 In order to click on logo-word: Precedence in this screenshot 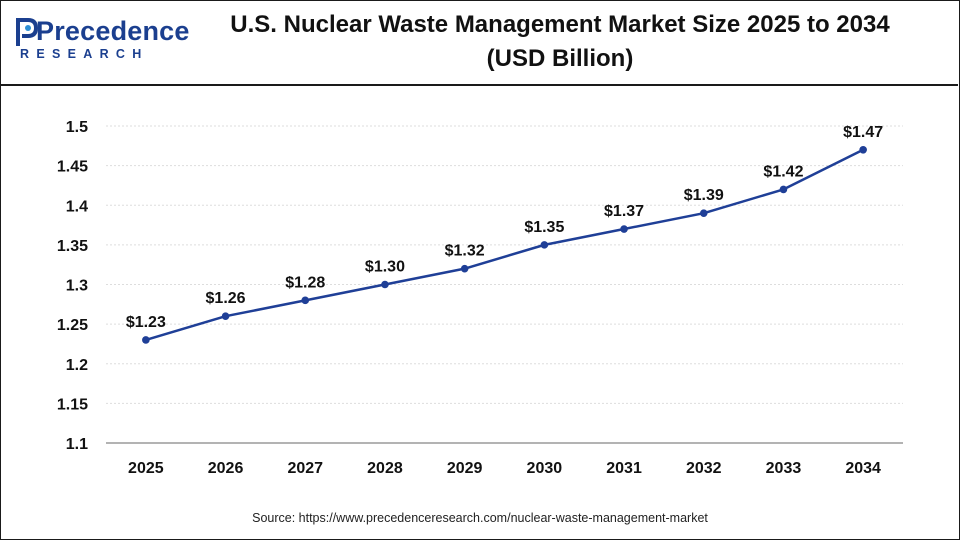, I will do `click(113, 31)`.